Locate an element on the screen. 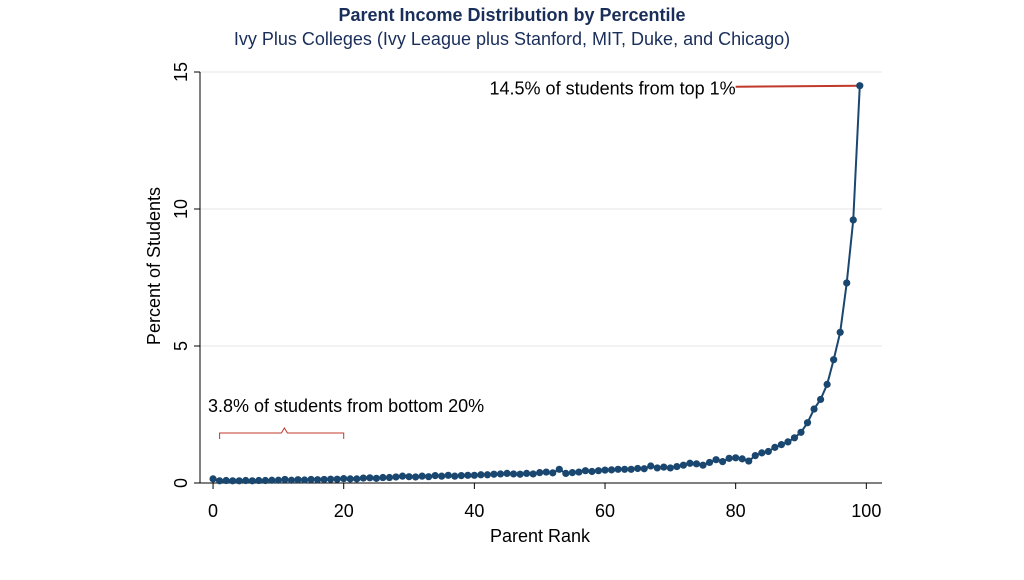  annotation-line is located at coordinates (797, 86).